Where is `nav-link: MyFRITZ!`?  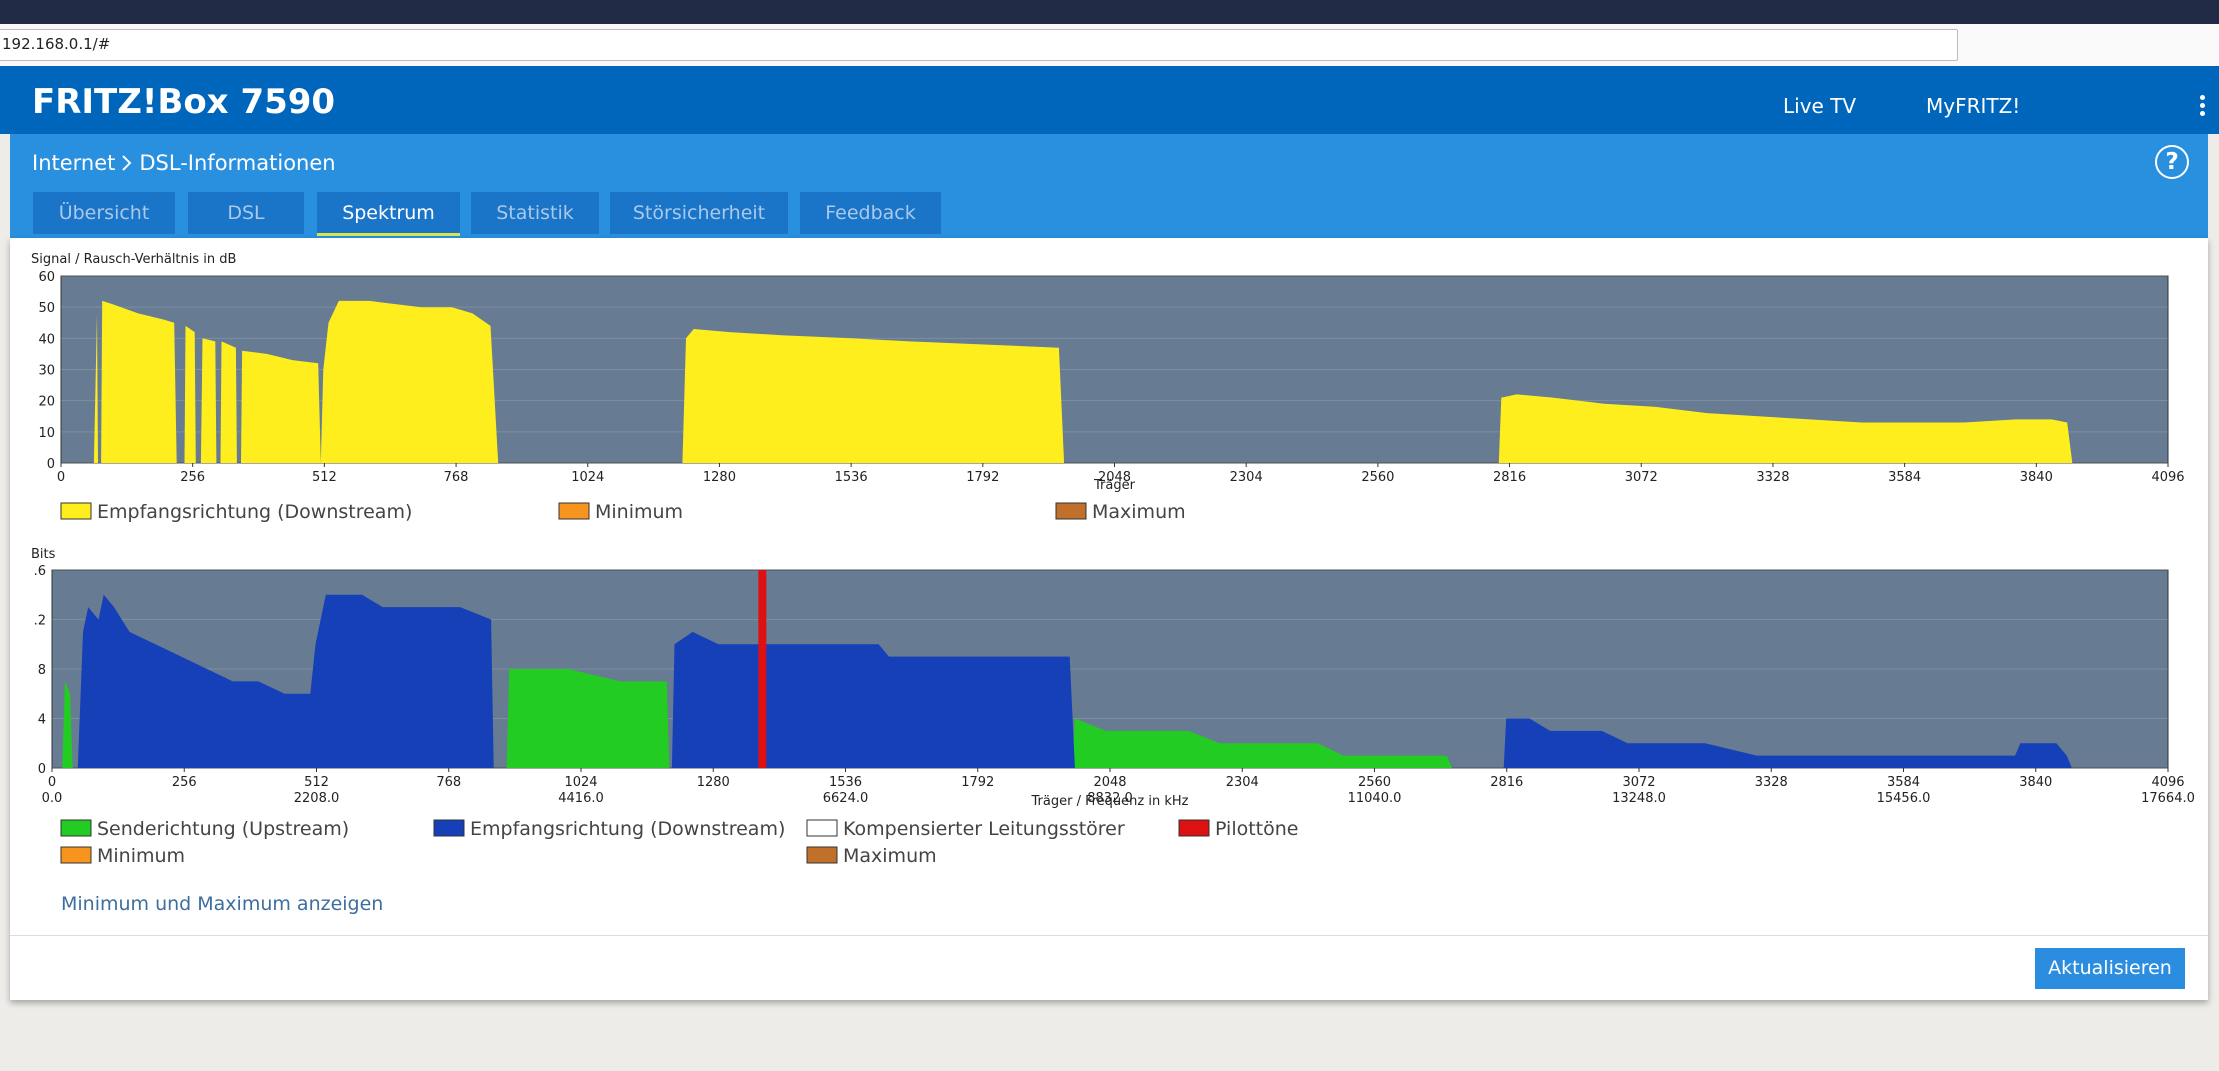
nav-link: MyFRITZ! is located at coordinates (1973, 106).